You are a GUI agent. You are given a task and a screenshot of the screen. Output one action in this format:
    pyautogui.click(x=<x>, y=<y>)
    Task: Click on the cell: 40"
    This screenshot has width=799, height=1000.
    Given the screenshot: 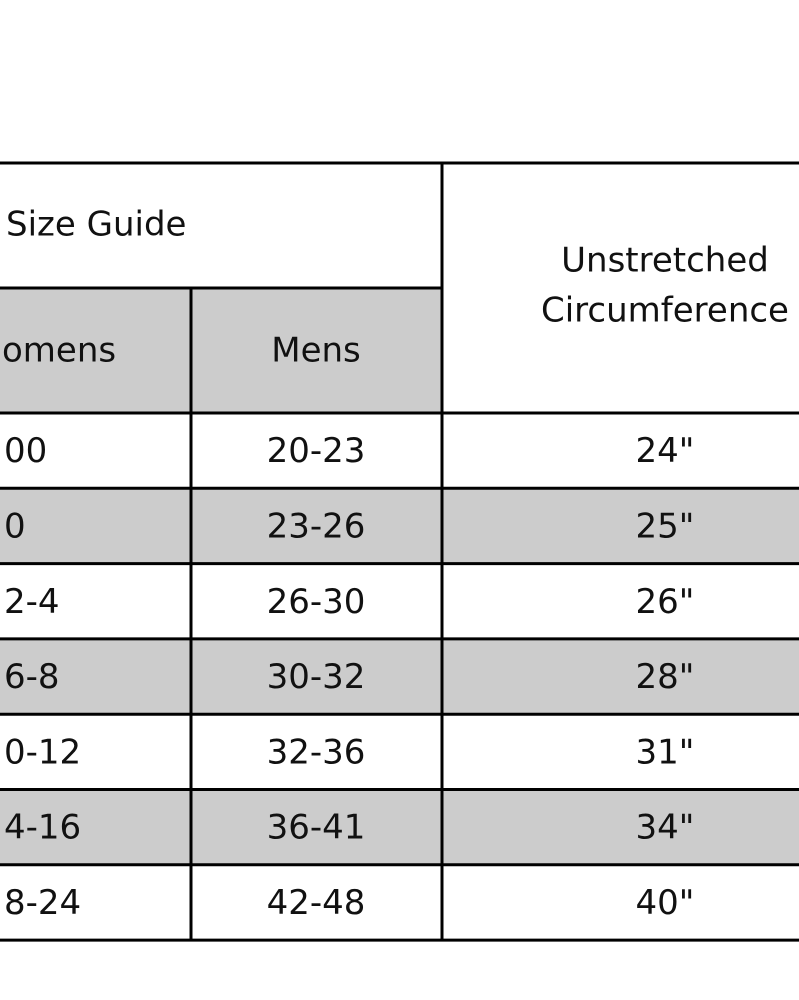 What is the action you would take?
    pyautogui.click(x=665, y=903)
    